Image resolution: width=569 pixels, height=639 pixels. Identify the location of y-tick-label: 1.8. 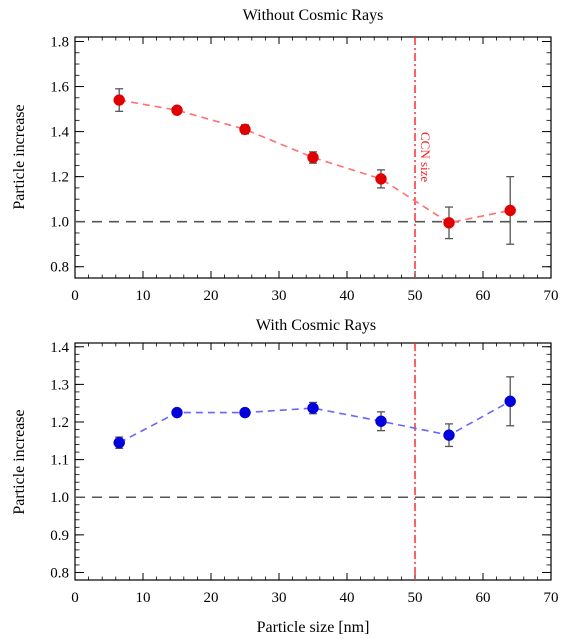
(59, 43).